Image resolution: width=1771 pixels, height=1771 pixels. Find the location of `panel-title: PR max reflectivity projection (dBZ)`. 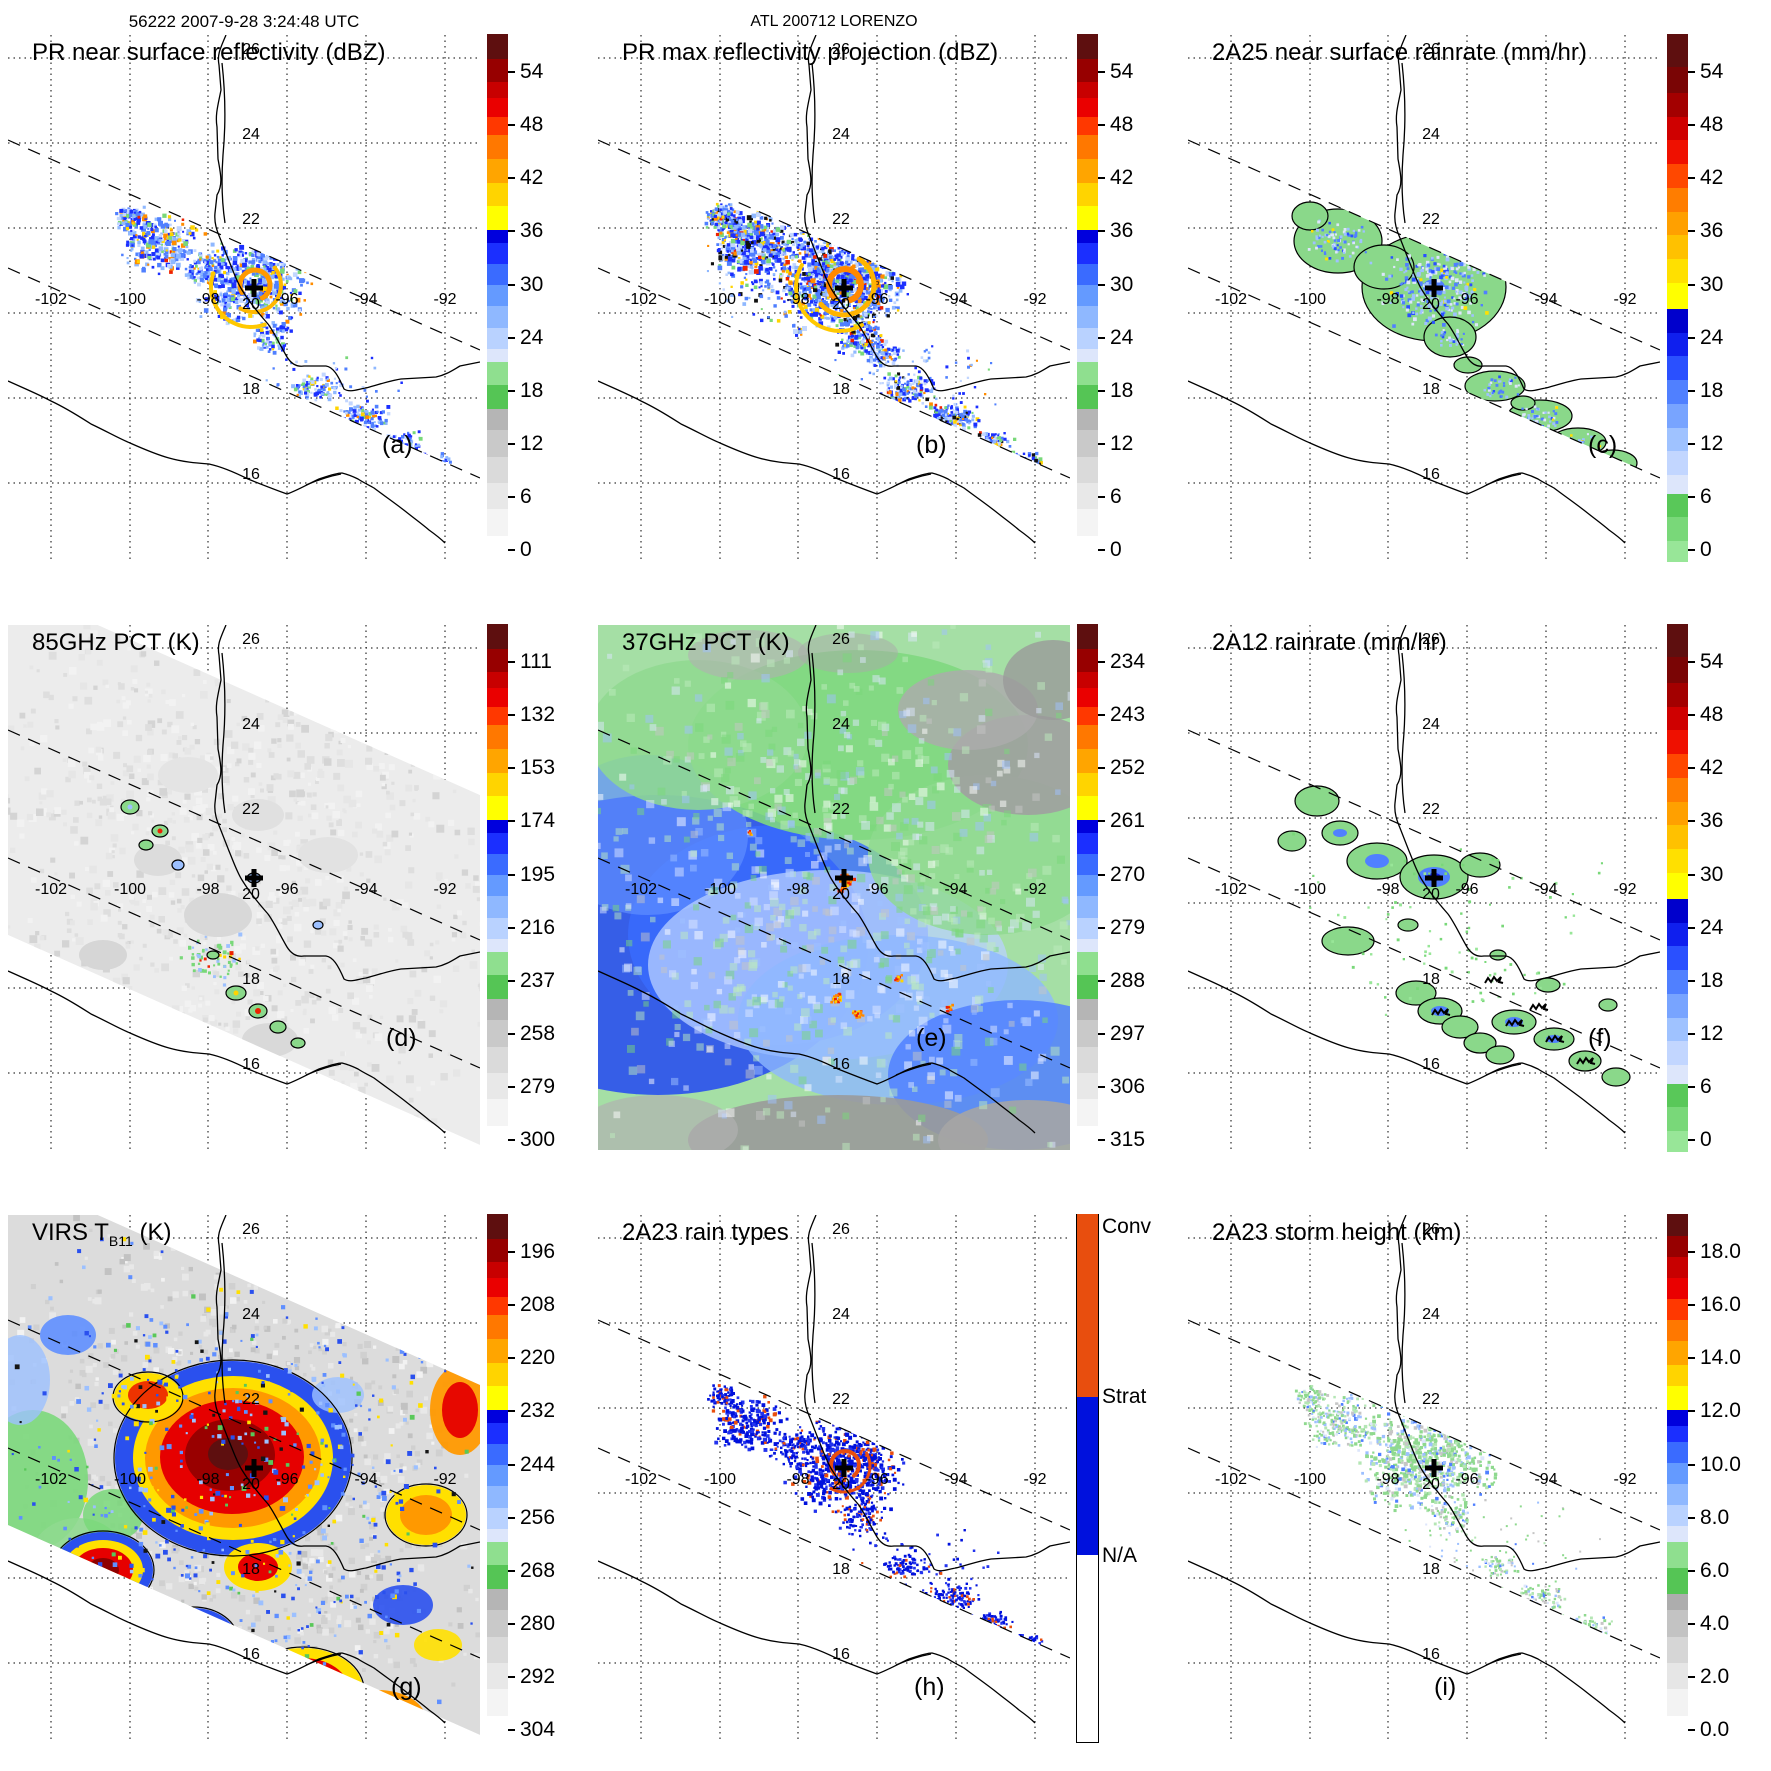

panel-title: PR max reflectivity projection (dBZ) is located at coordinates (810, 54).